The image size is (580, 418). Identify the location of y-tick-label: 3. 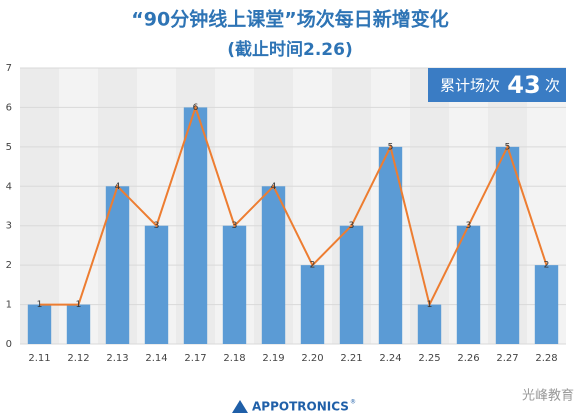
(9, 226).